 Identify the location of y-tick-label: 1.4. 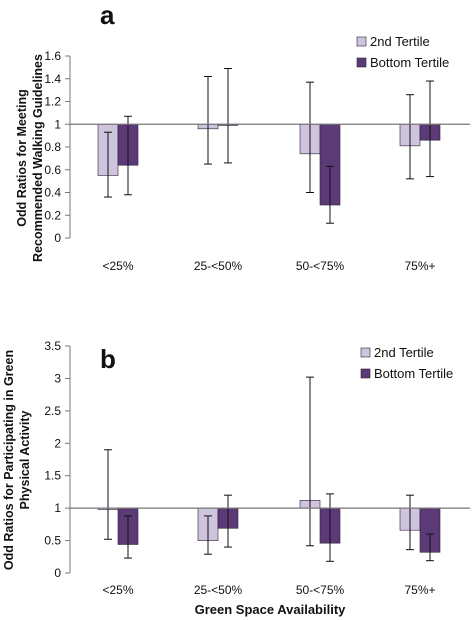
(52, 79).